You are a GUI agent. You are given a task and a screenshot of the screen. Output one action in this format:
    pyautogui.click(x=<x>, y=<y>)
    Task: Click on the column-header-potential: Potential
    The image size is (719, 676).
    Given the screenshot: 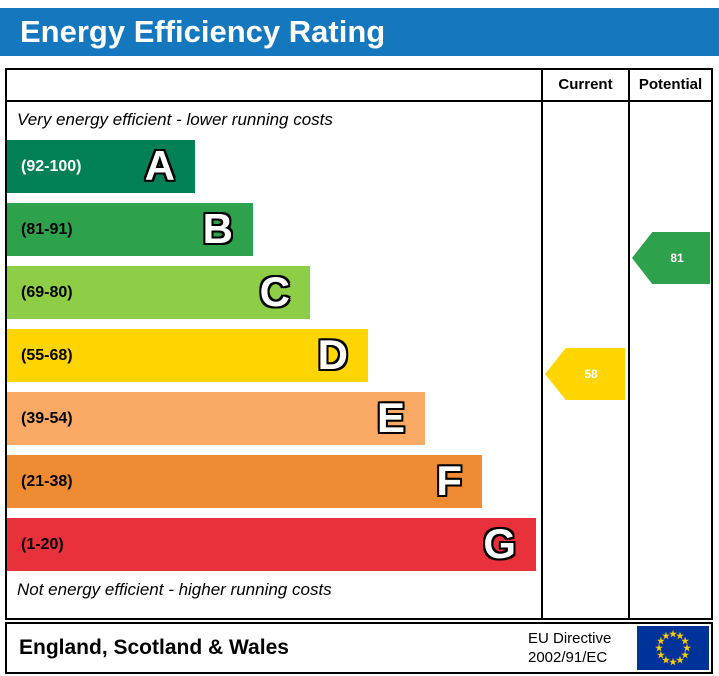 What is the action you would take?
    pyautogui.click(x=670, y=84)
    